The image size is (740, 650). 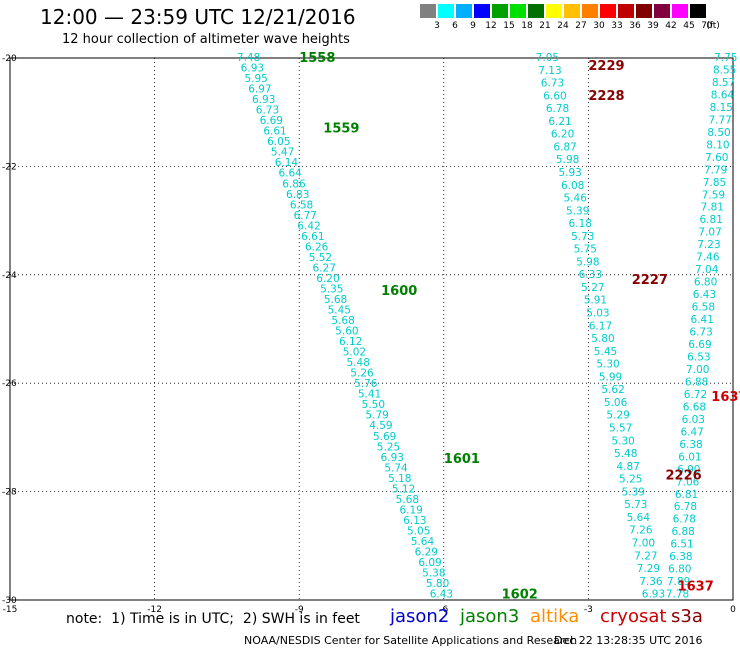 What do you see at coordinates (278, 142) in the screenshot?
I see `wave-height-value: 6.05` at bounding box center [278, 142].